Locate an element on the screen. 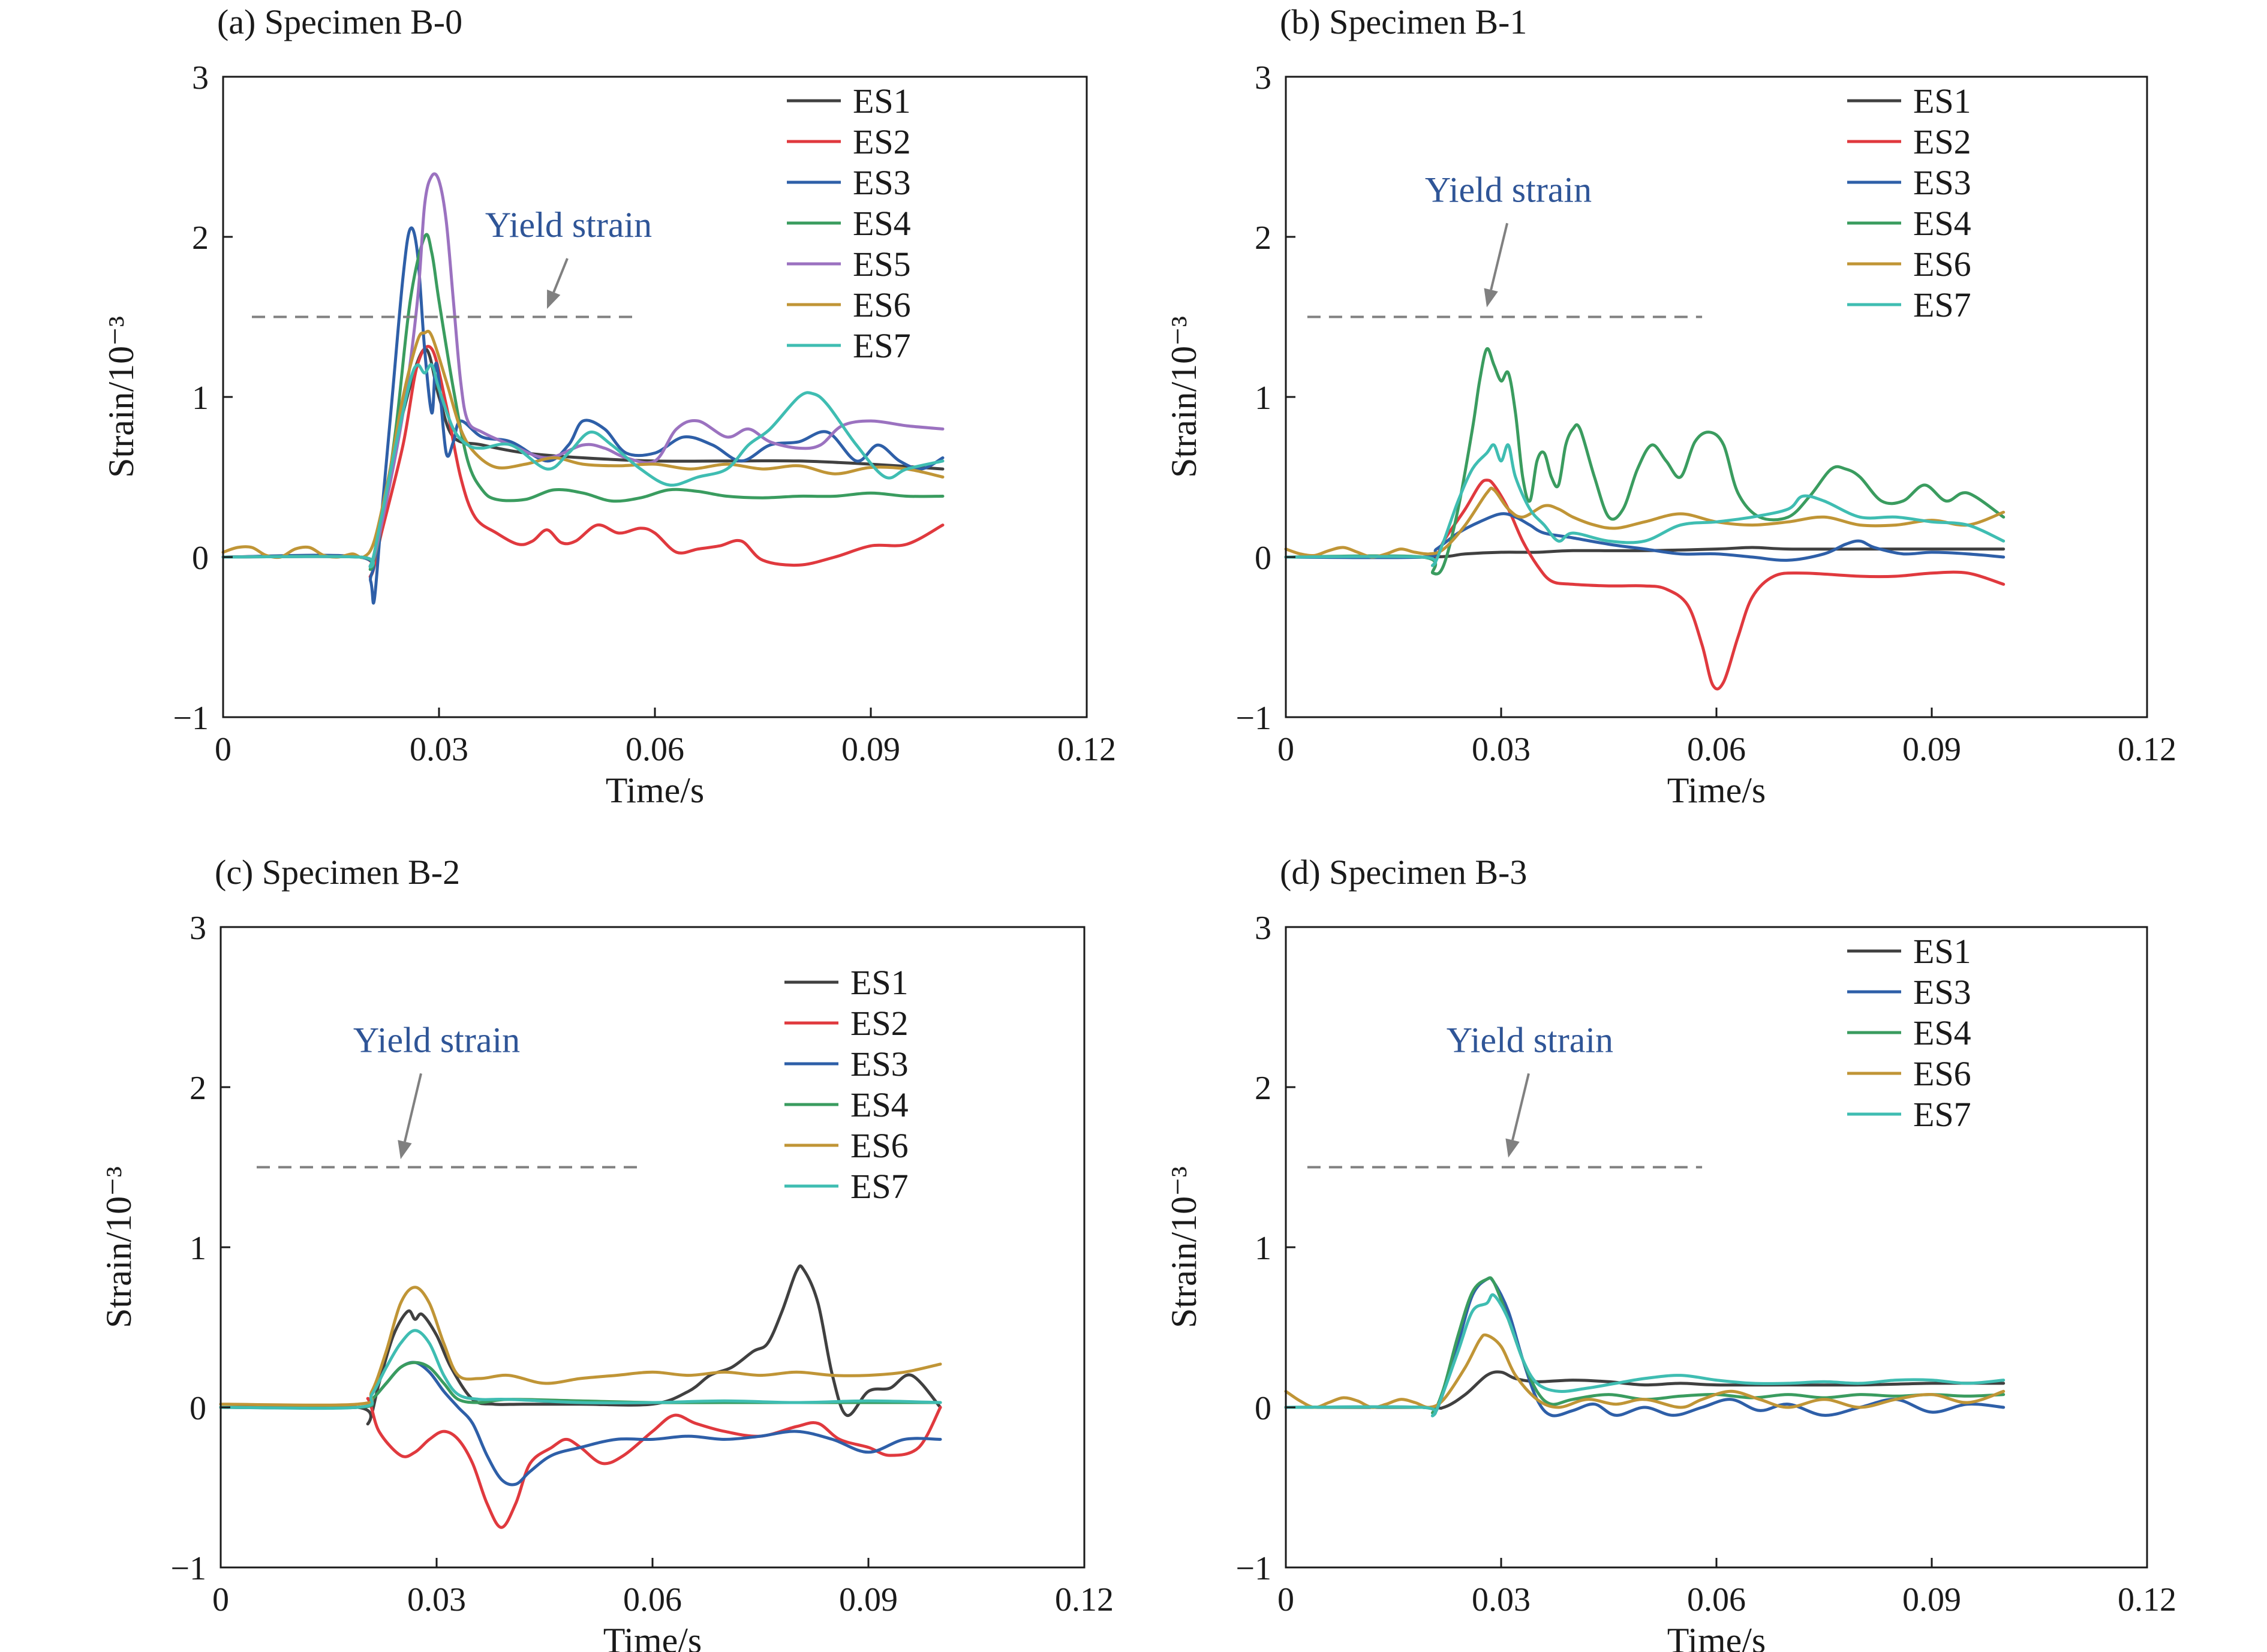 The height and width of the screenshot is (1652, 2267). panel-b-x-tick-label: 0.12 is located at coordinates (2147, 749).